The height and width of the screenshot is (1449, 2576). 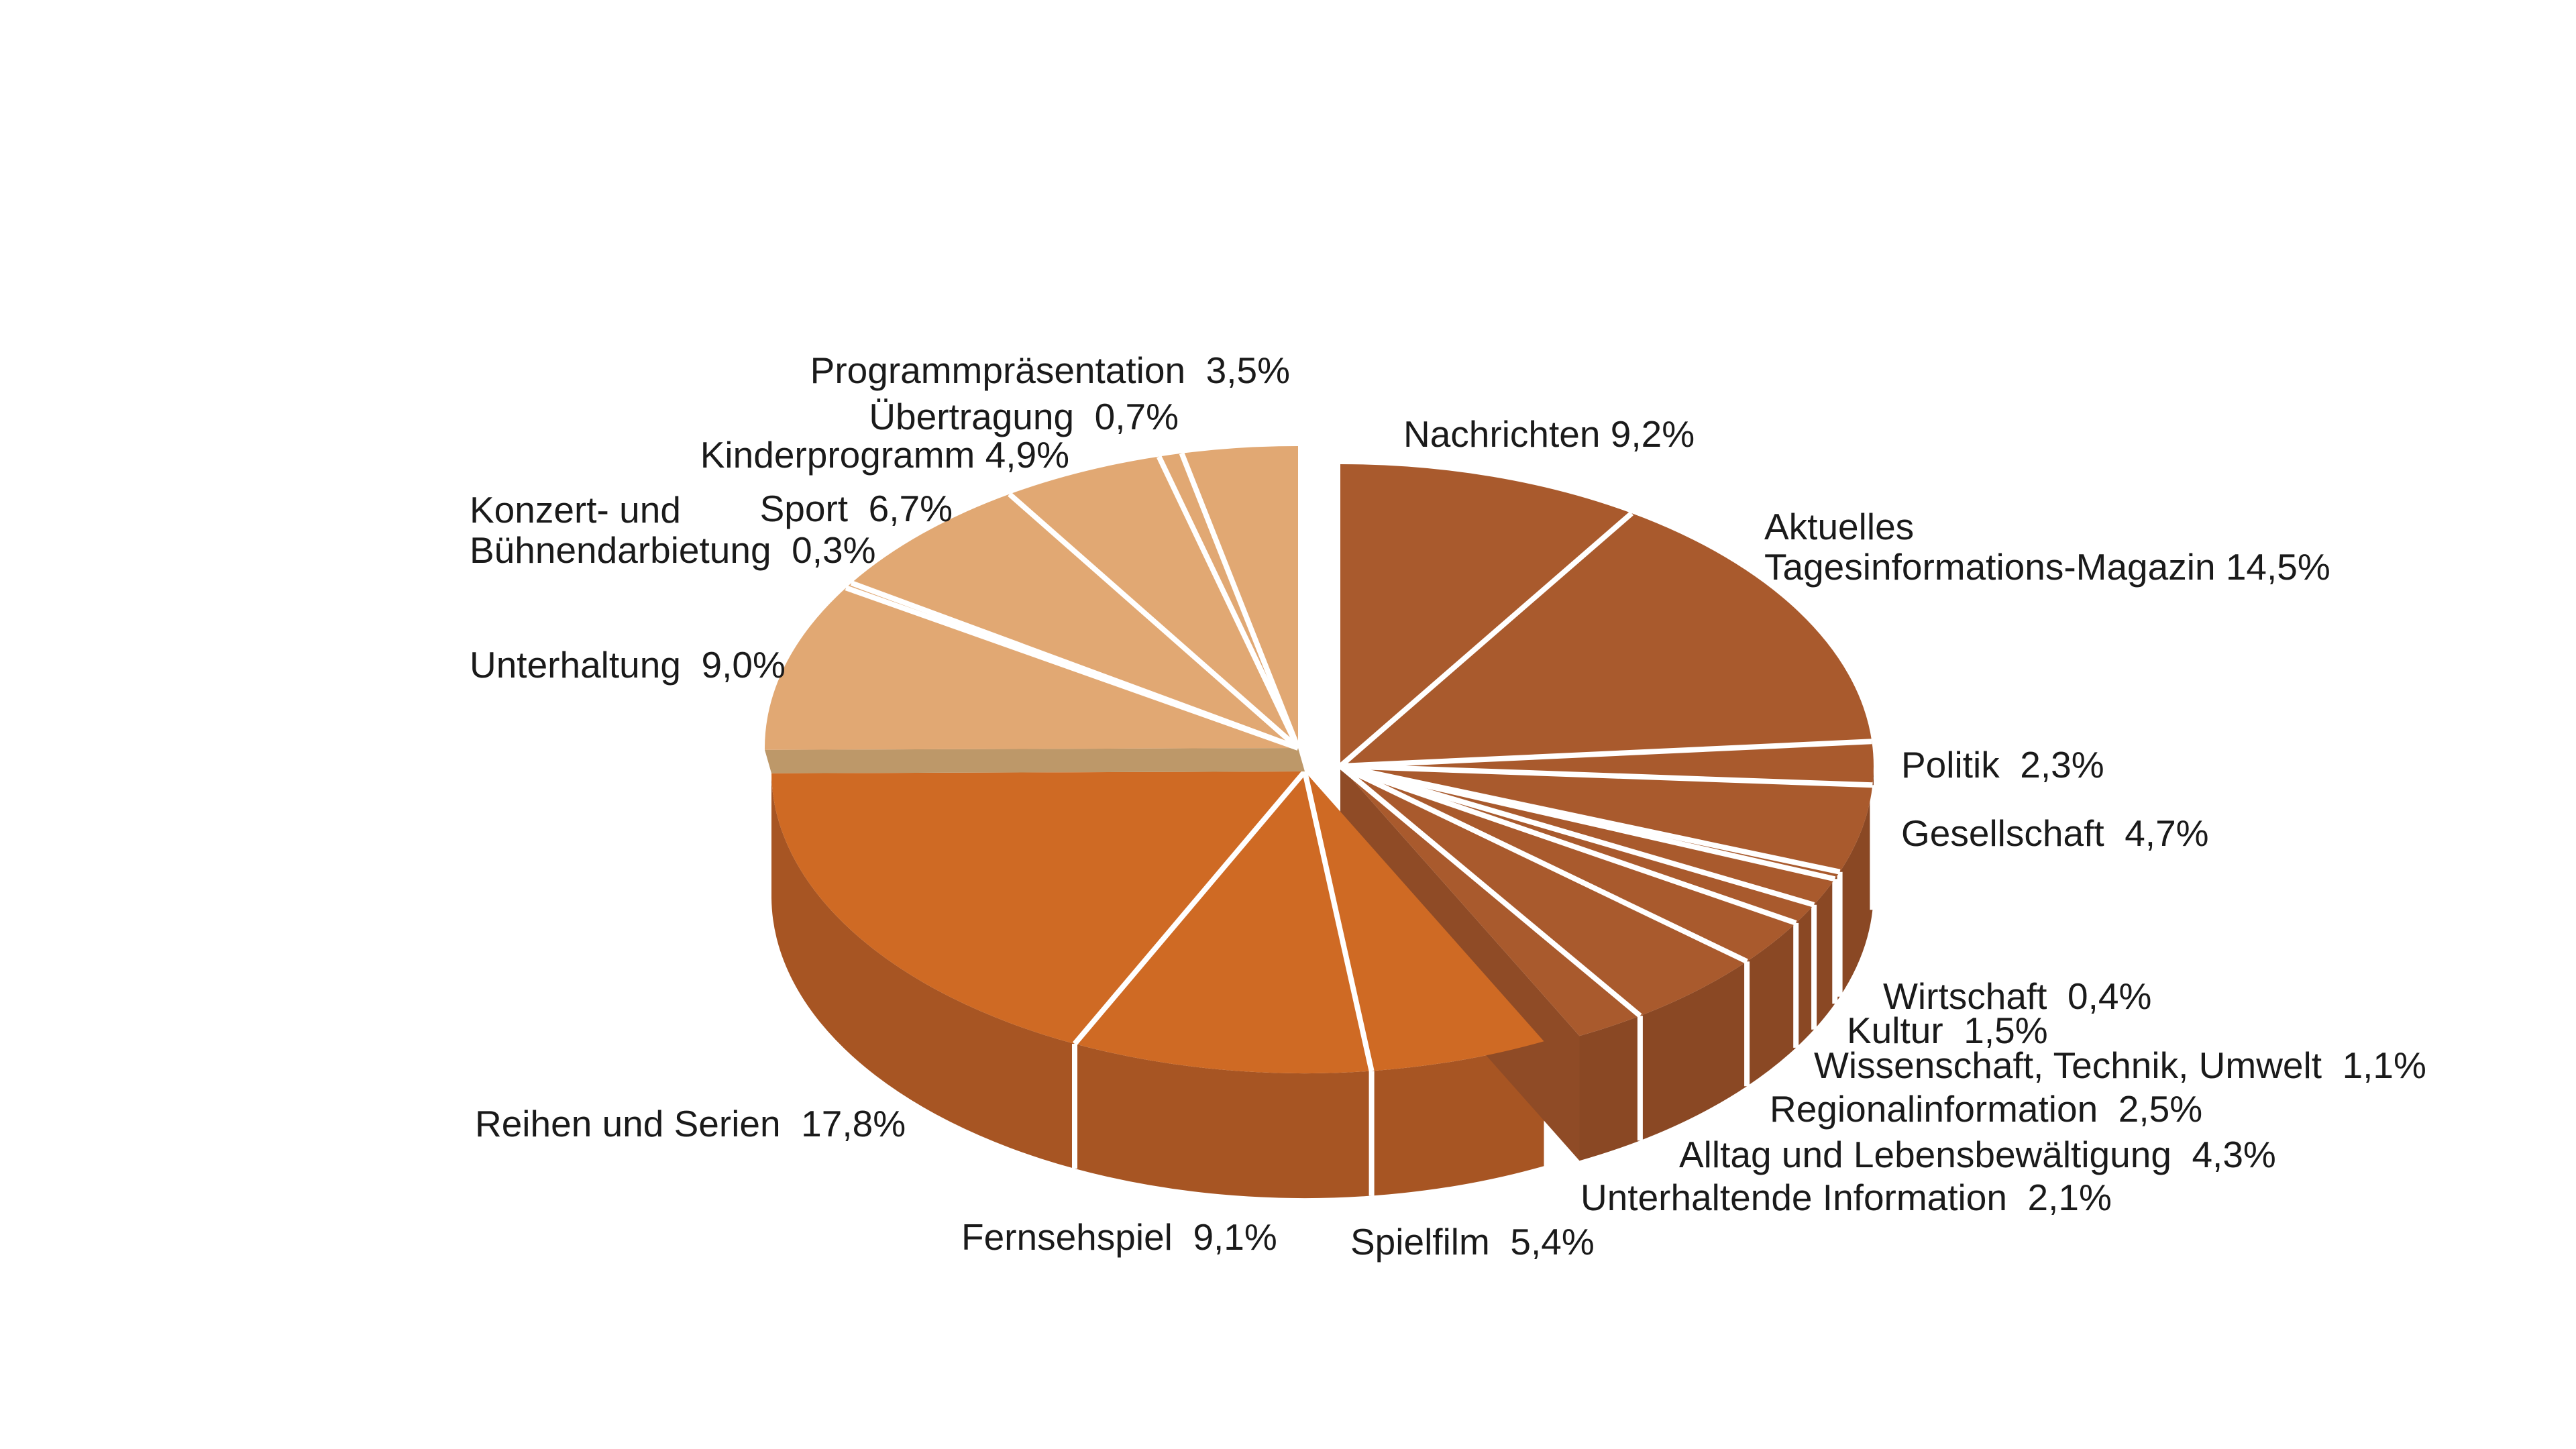 What do you see at coordinates (2017, 996) in the screenshot?
I see `slice-label-wirtschaft: Wirtschaft 0,4%` at bounding box center [2017, 996].